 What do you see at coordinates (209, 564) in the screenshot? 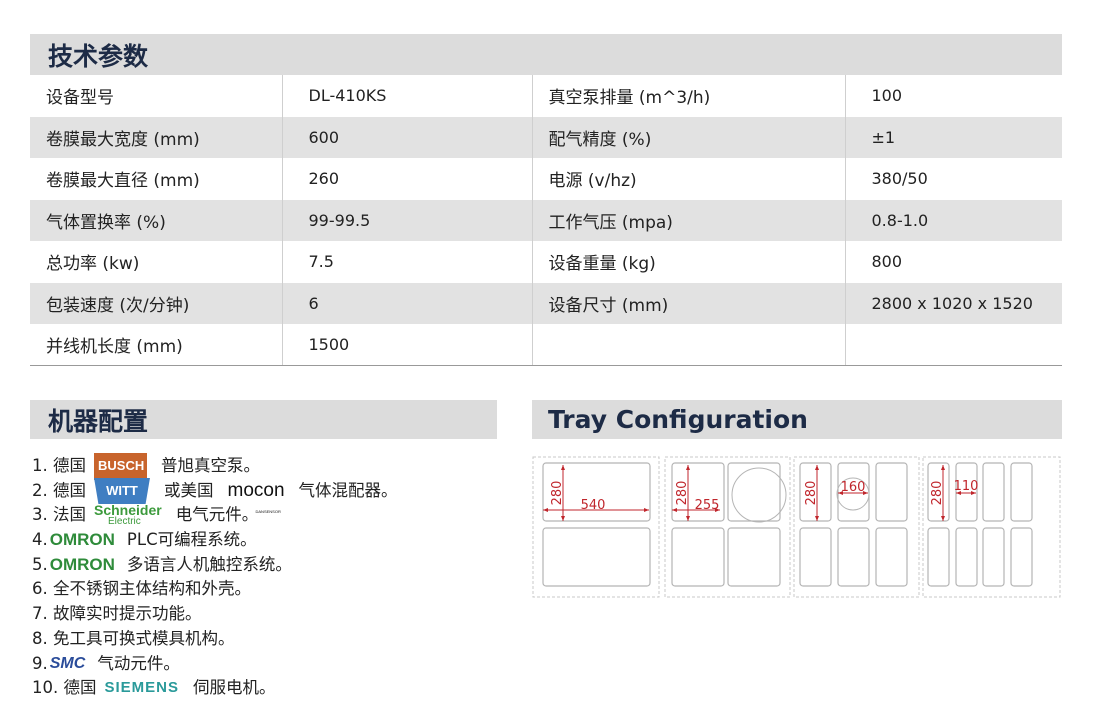
I see `item-text: 多语言人机触控系统。` at bounding box center [209, 564].